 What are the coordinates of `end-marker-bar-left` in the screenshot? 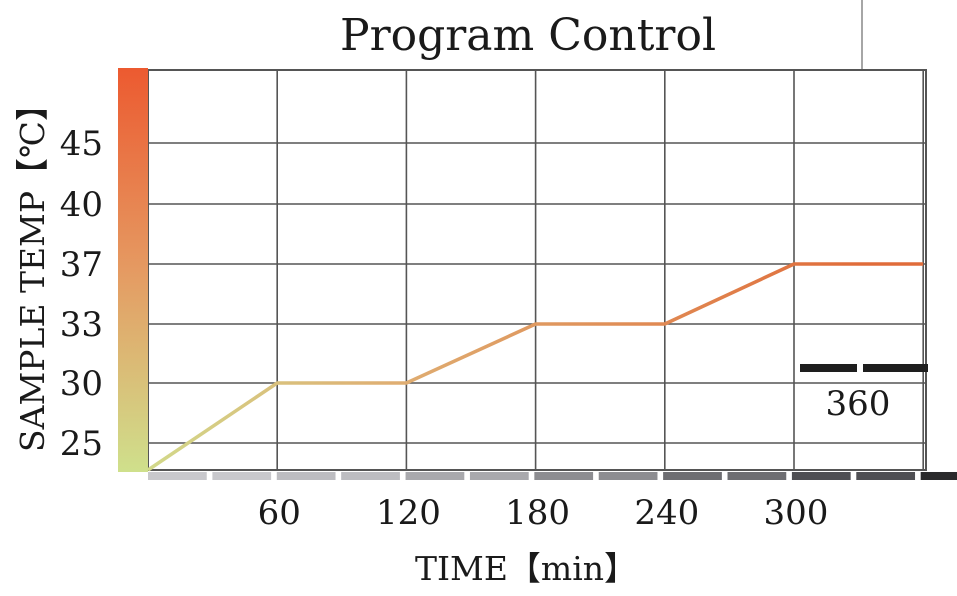 It's located at (828, 368).